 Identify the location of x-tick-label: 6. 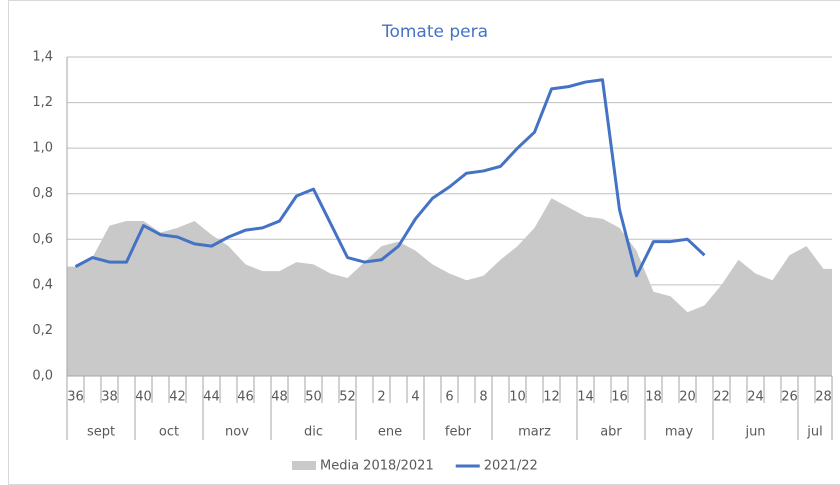
(449, 397).